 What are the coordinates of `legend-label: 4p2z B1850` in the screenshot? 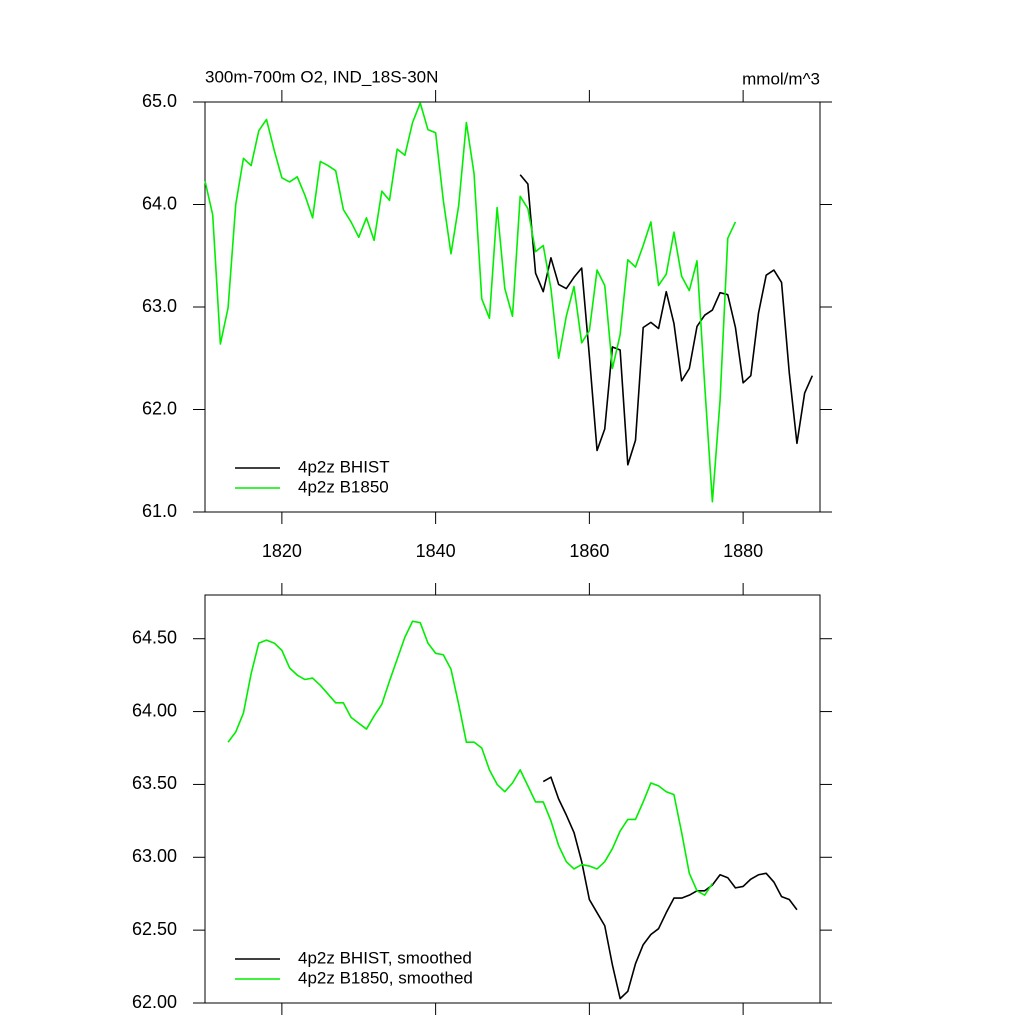 It's located at (343, 486).